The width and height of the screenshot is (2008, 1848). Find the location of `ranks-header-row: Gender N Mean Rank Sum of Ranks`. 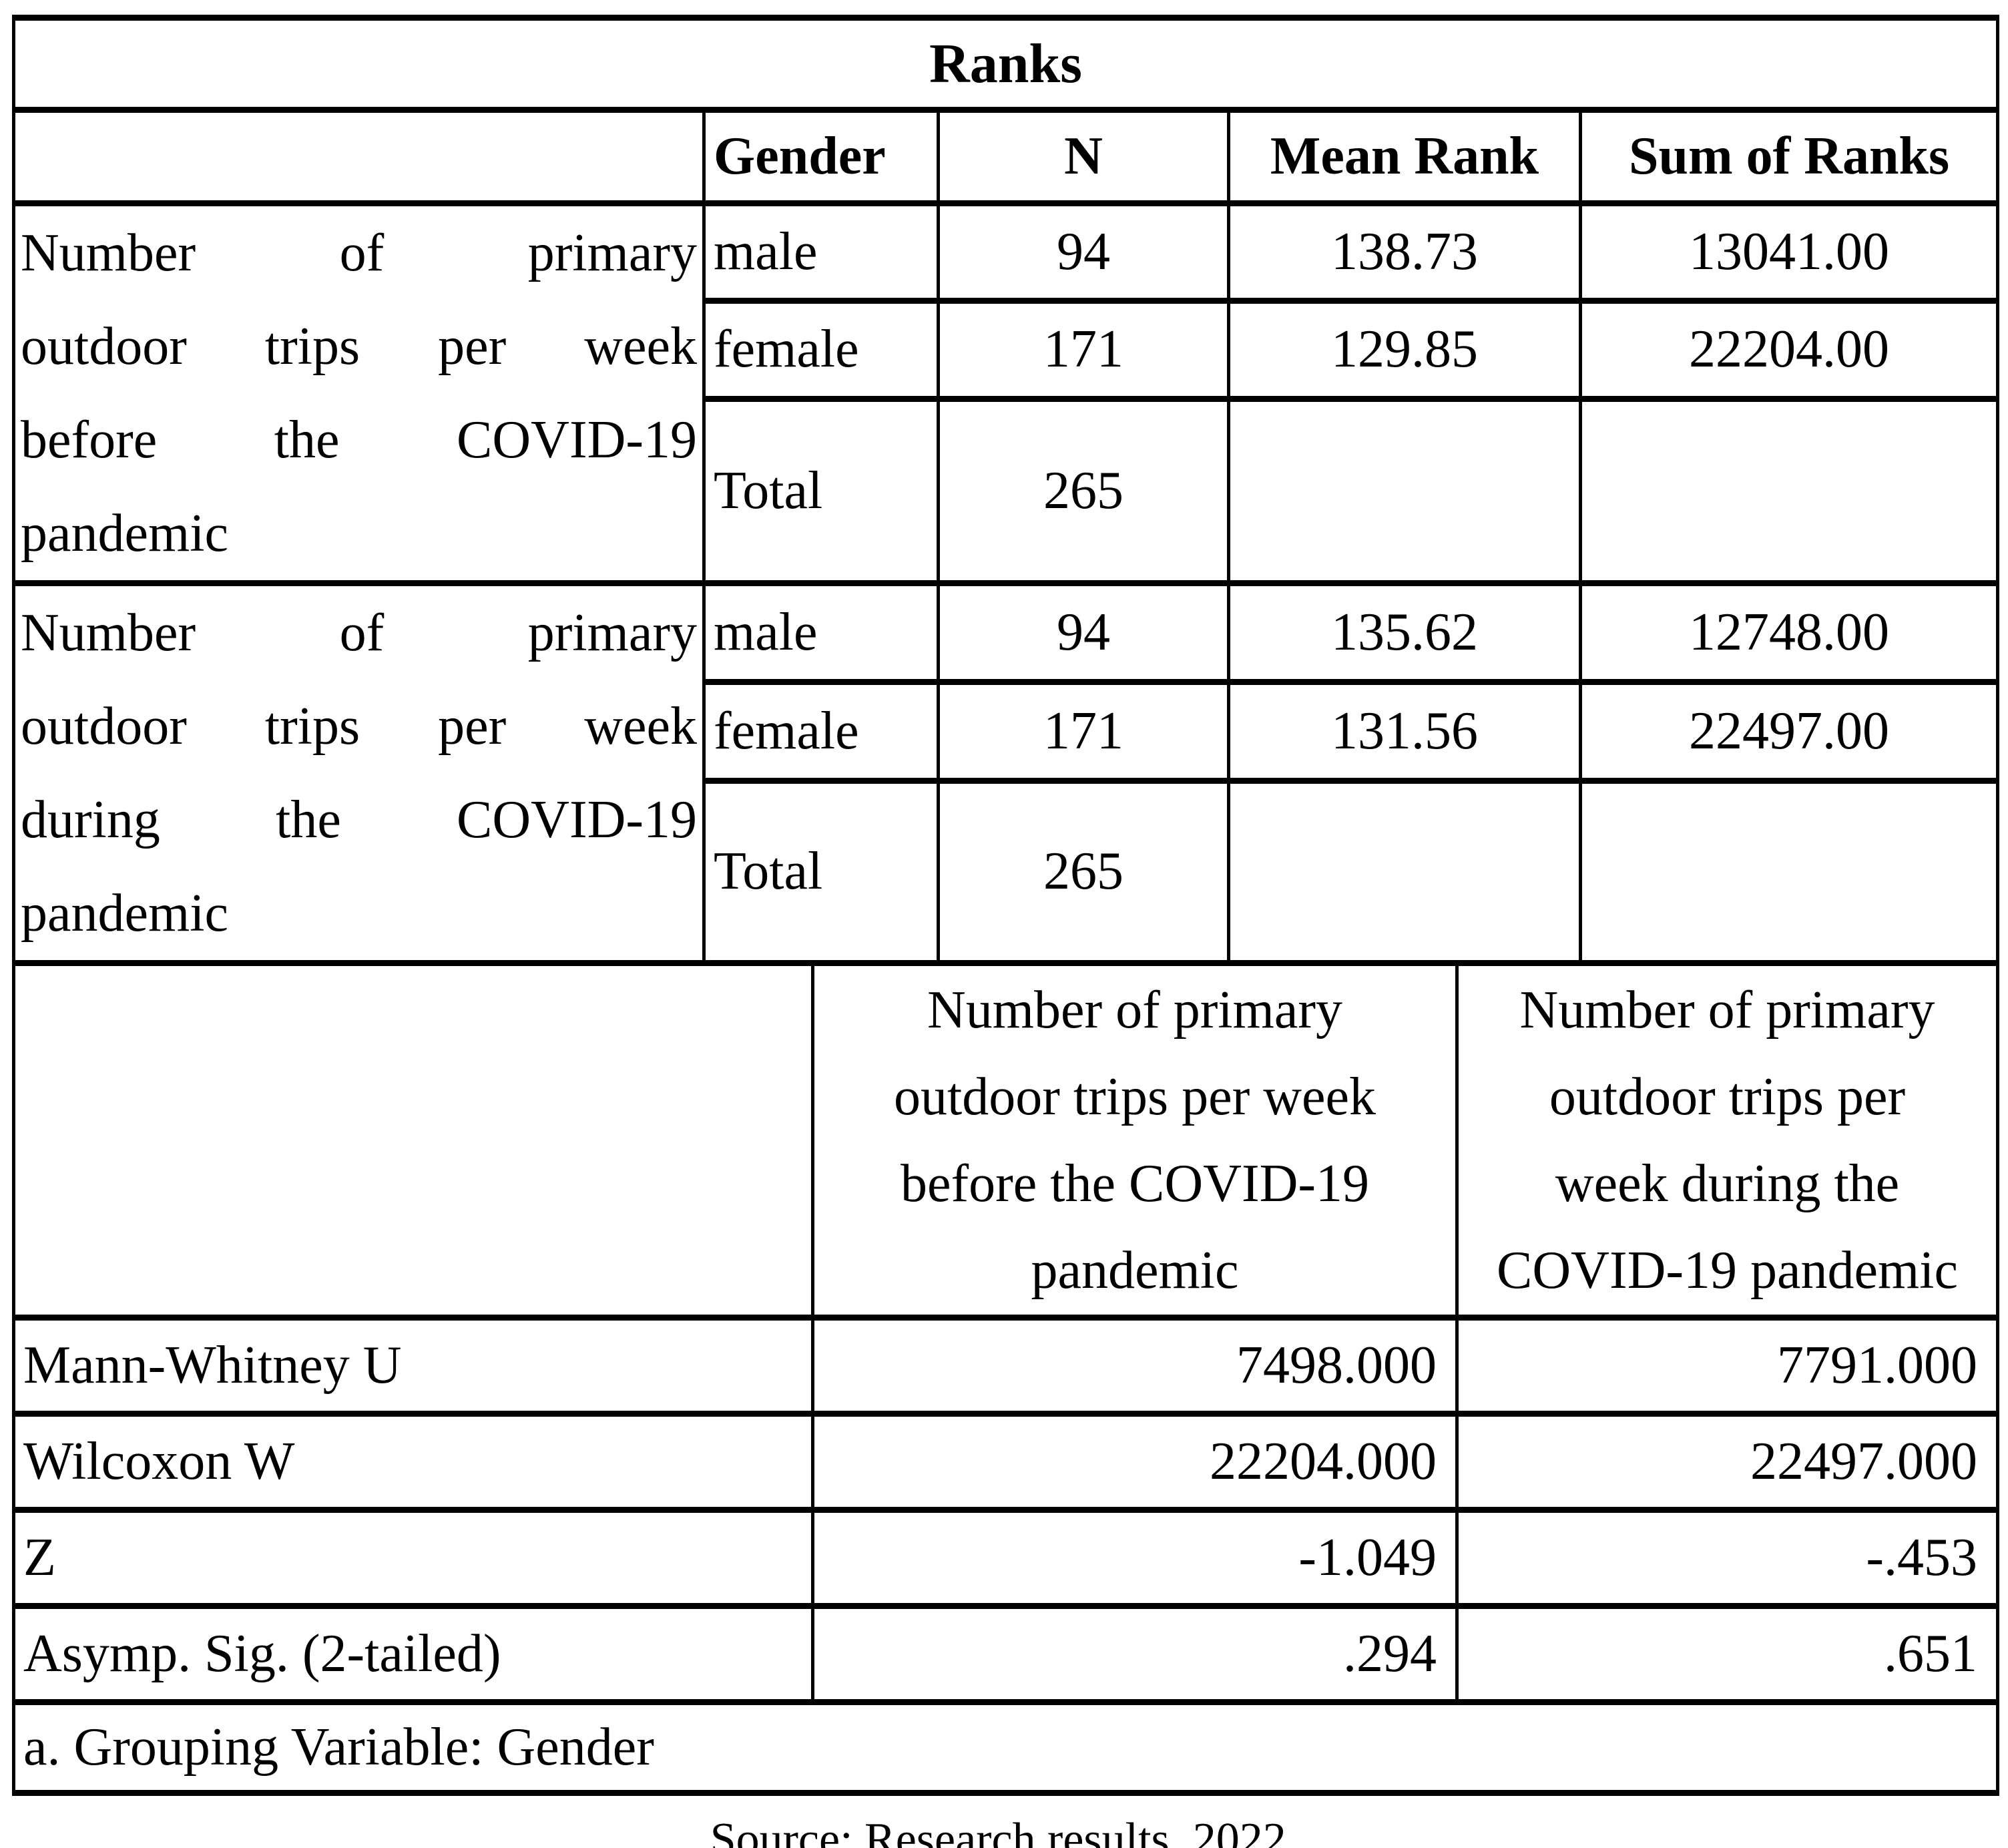

ranks-header-row: Gender N Mean Rank Sum of Ranks is located at coordinates (1006, 156).